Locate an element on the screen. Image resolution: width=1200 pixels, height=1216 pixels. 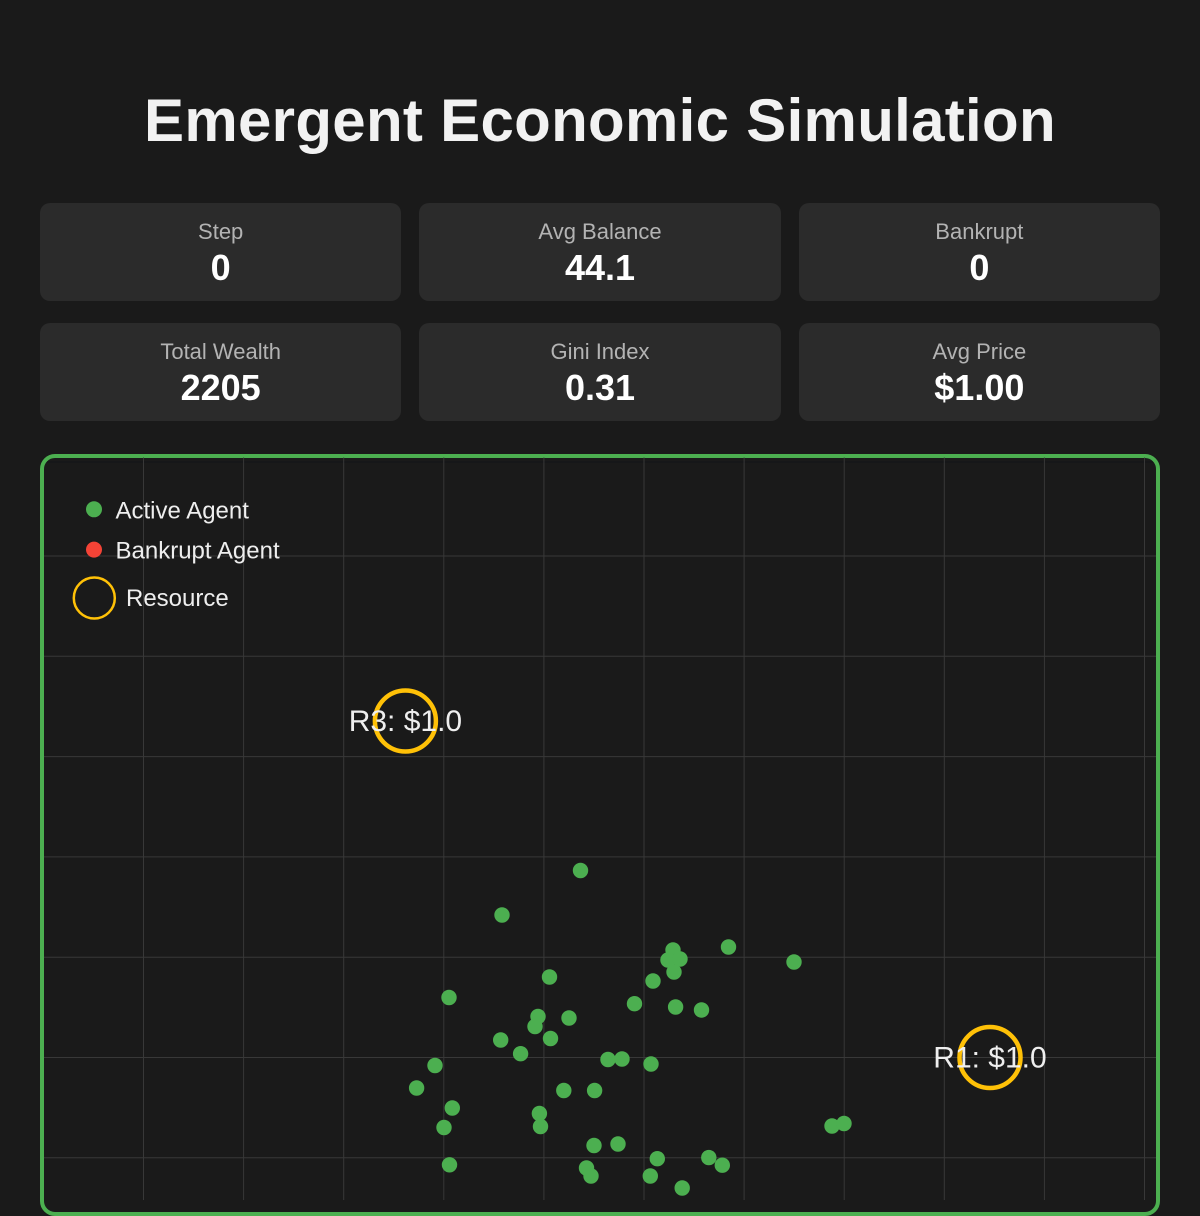
svg-text: R1: $1.0 is located at coordinates (989, 1058).